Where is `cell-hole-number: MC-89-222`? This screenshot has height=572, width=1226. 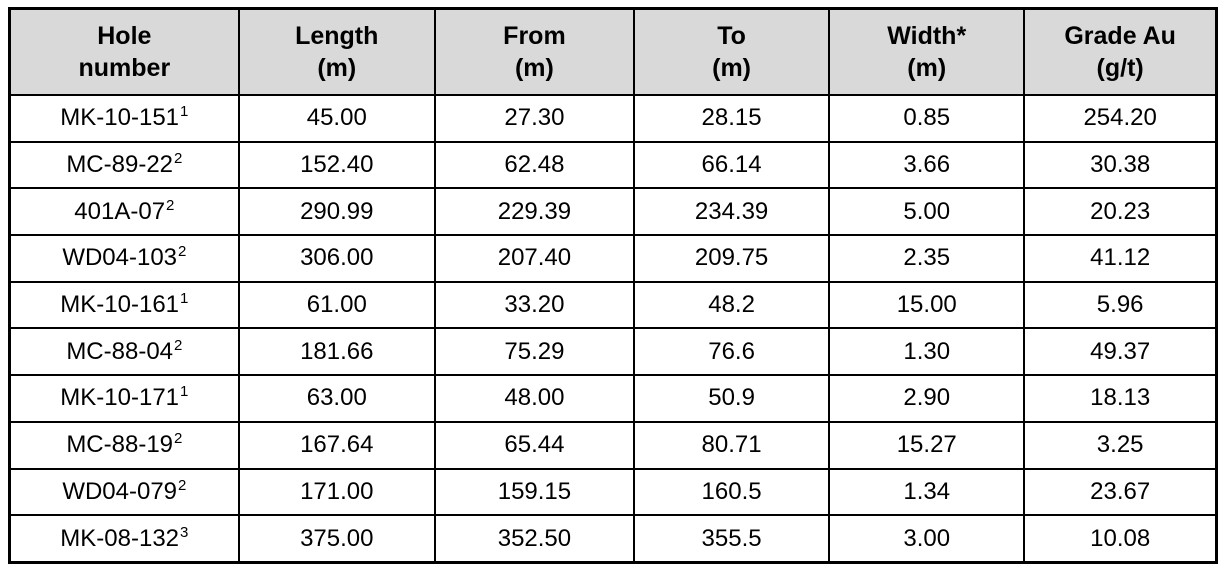 cell-hole-number: MC-89-222 is located at coordinates (124, 165).